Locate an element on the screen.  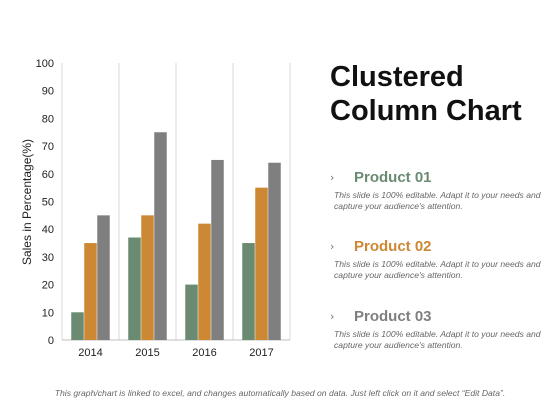
y-tick-label: 90 is located at coordinates (48, 92).